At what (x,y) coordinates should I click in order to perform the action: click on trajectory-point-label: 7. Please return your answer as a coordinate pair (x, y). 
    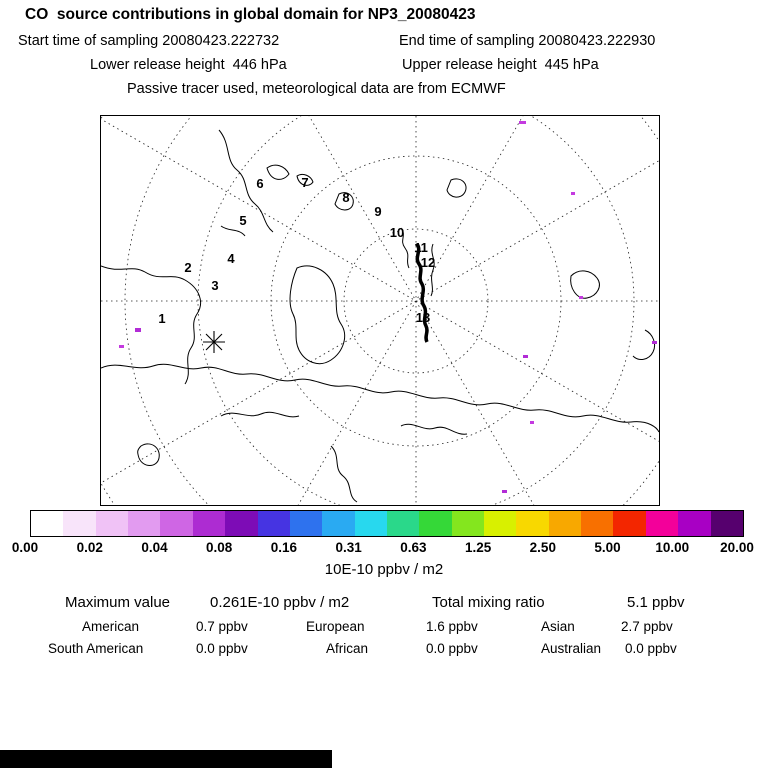
    Looking at the image, I should click on (304, 182).